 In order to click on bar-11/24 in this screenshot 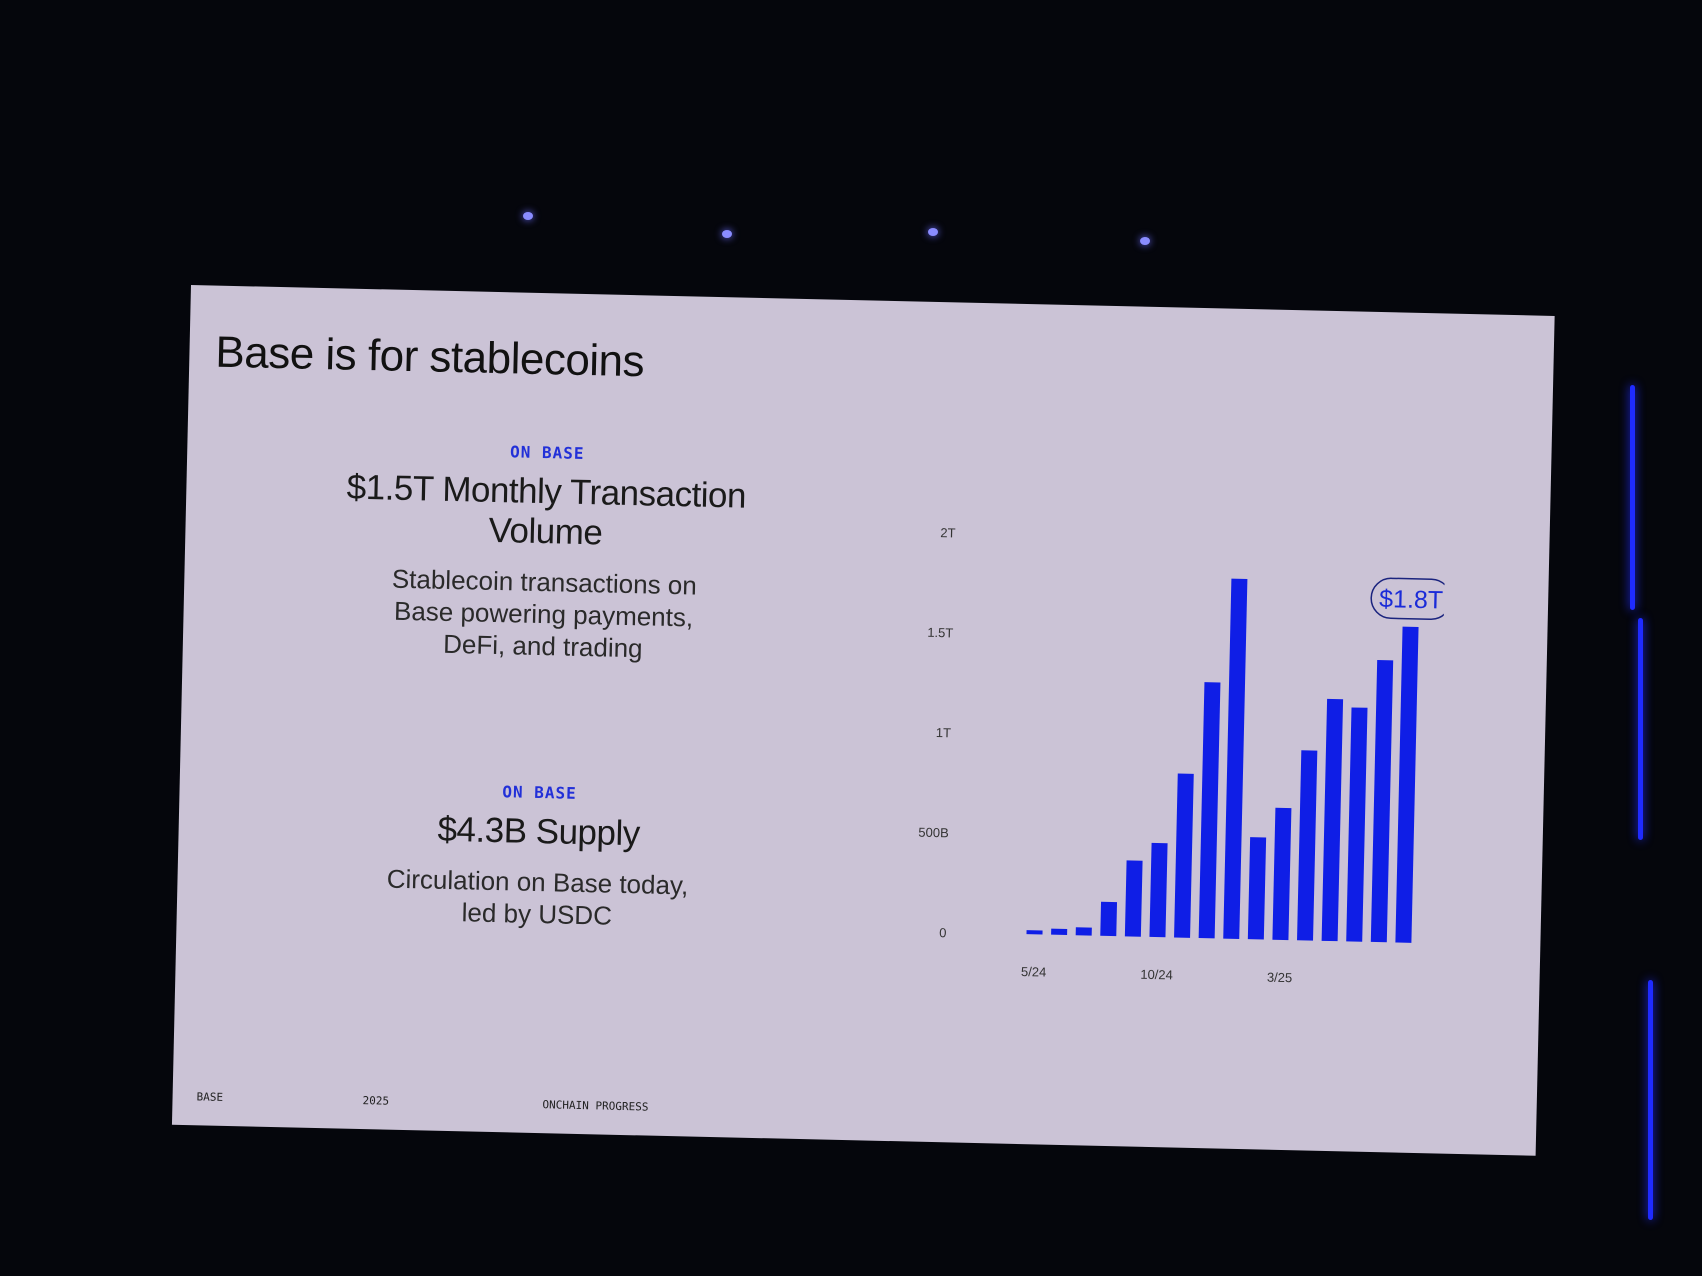, I will do `click(1184, 855)`.